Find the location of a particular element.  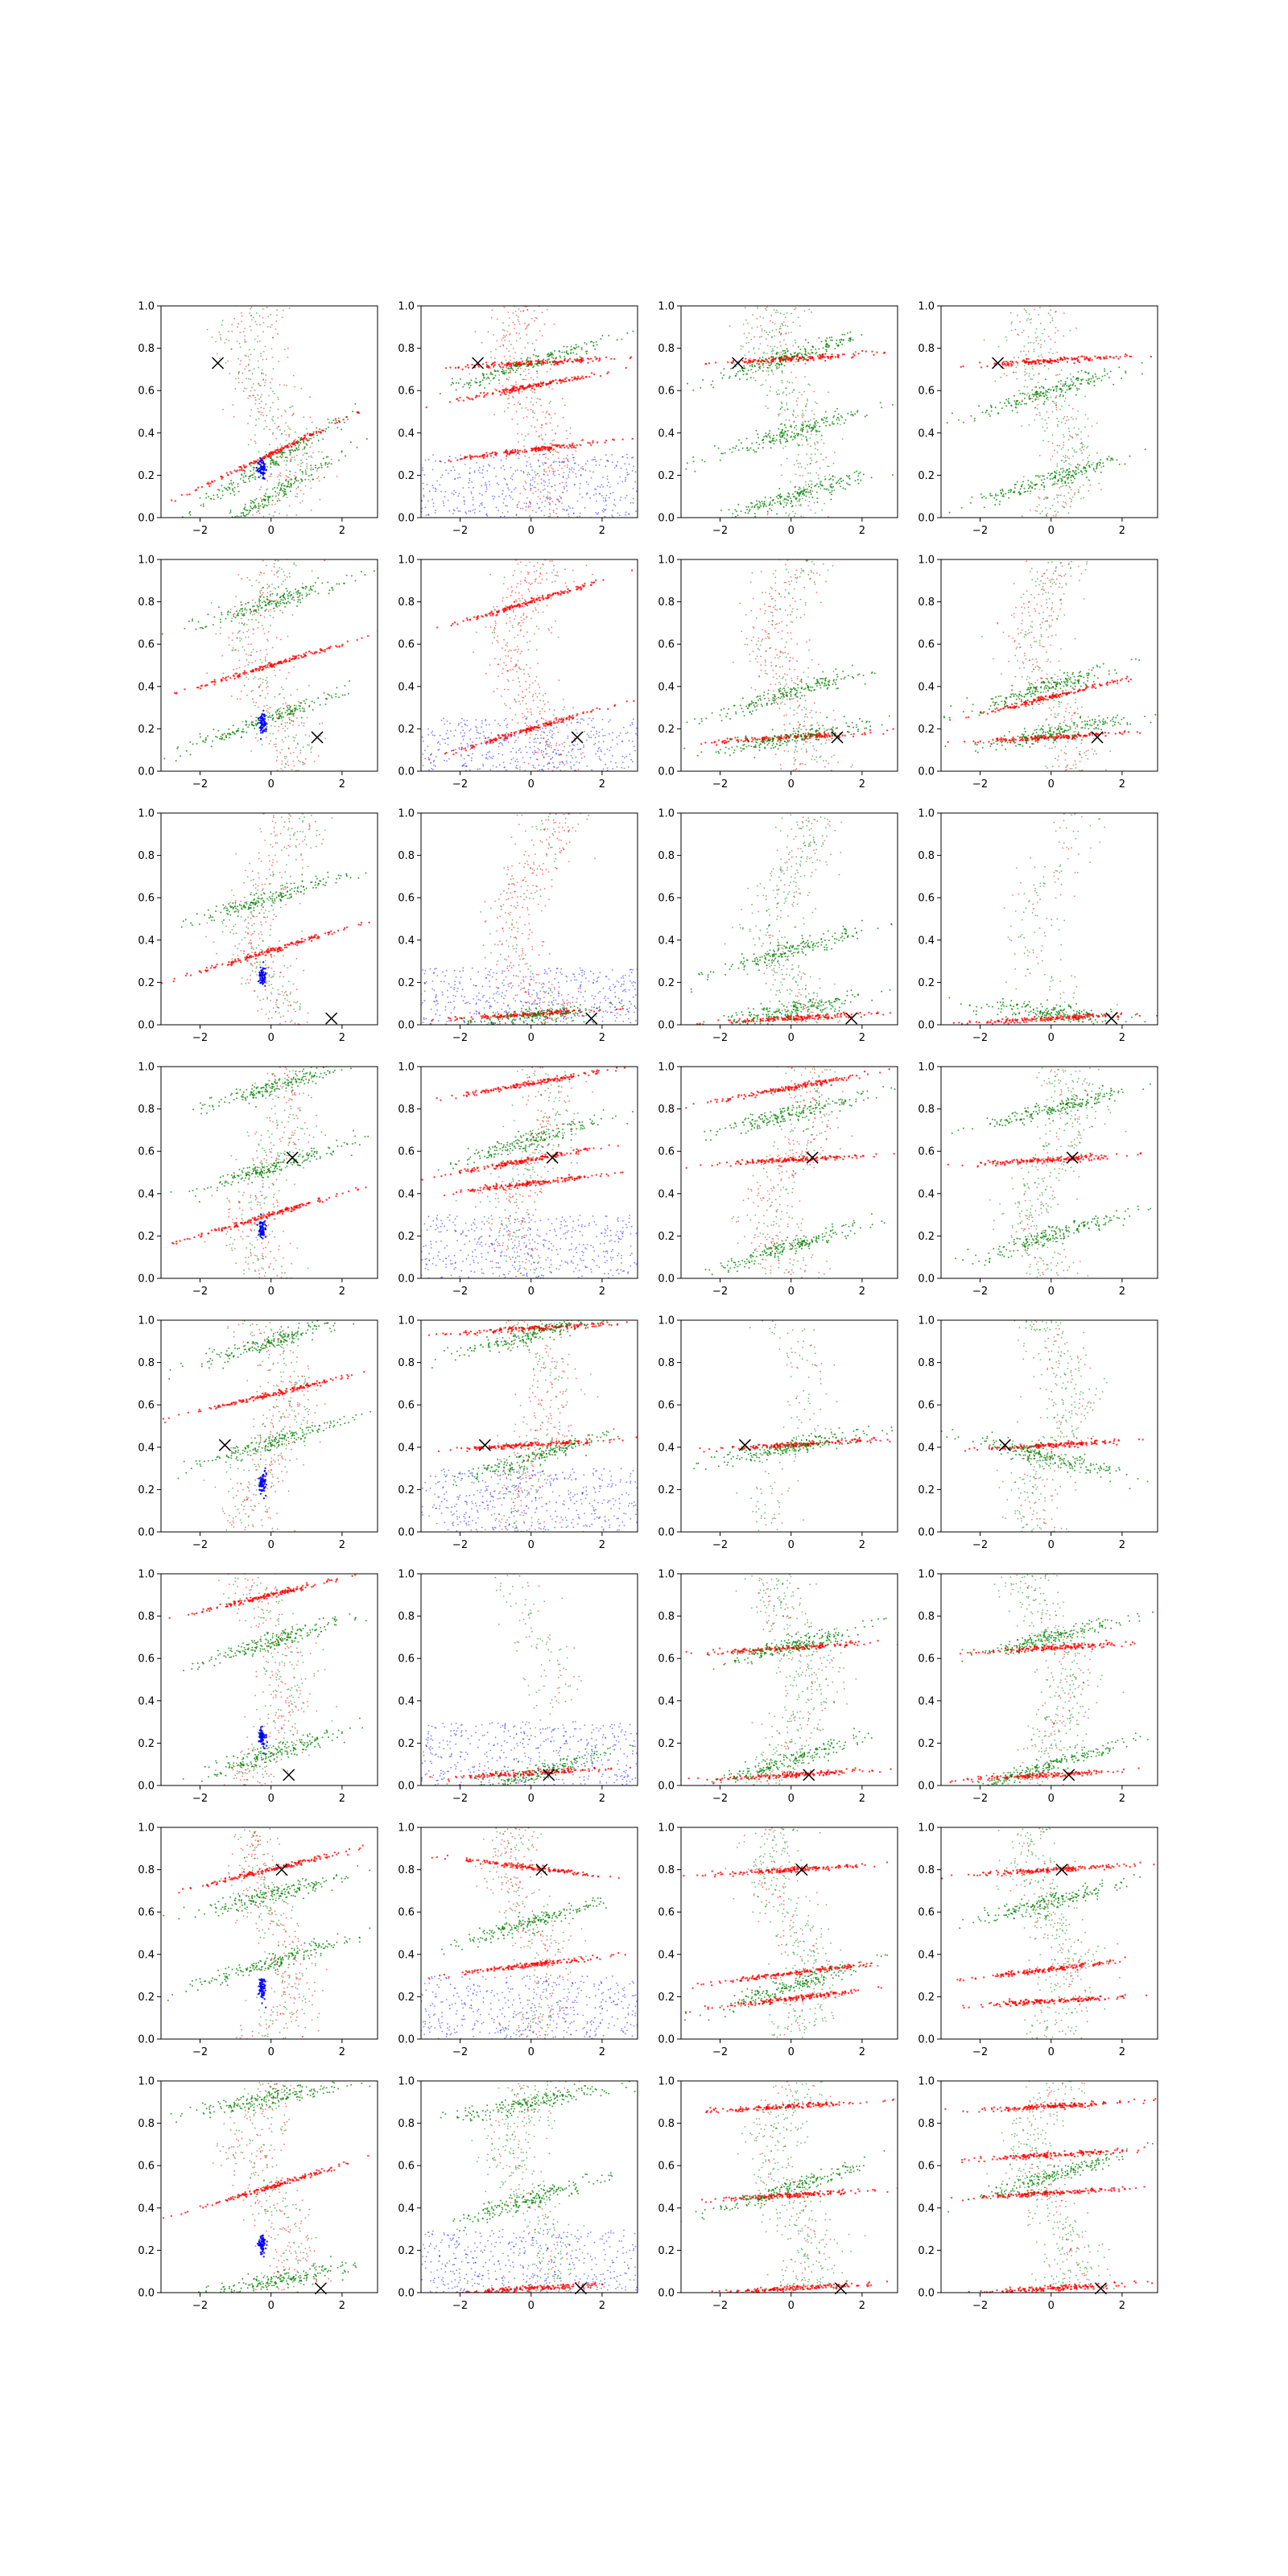

x-marker is located at coordinates (998, 363).